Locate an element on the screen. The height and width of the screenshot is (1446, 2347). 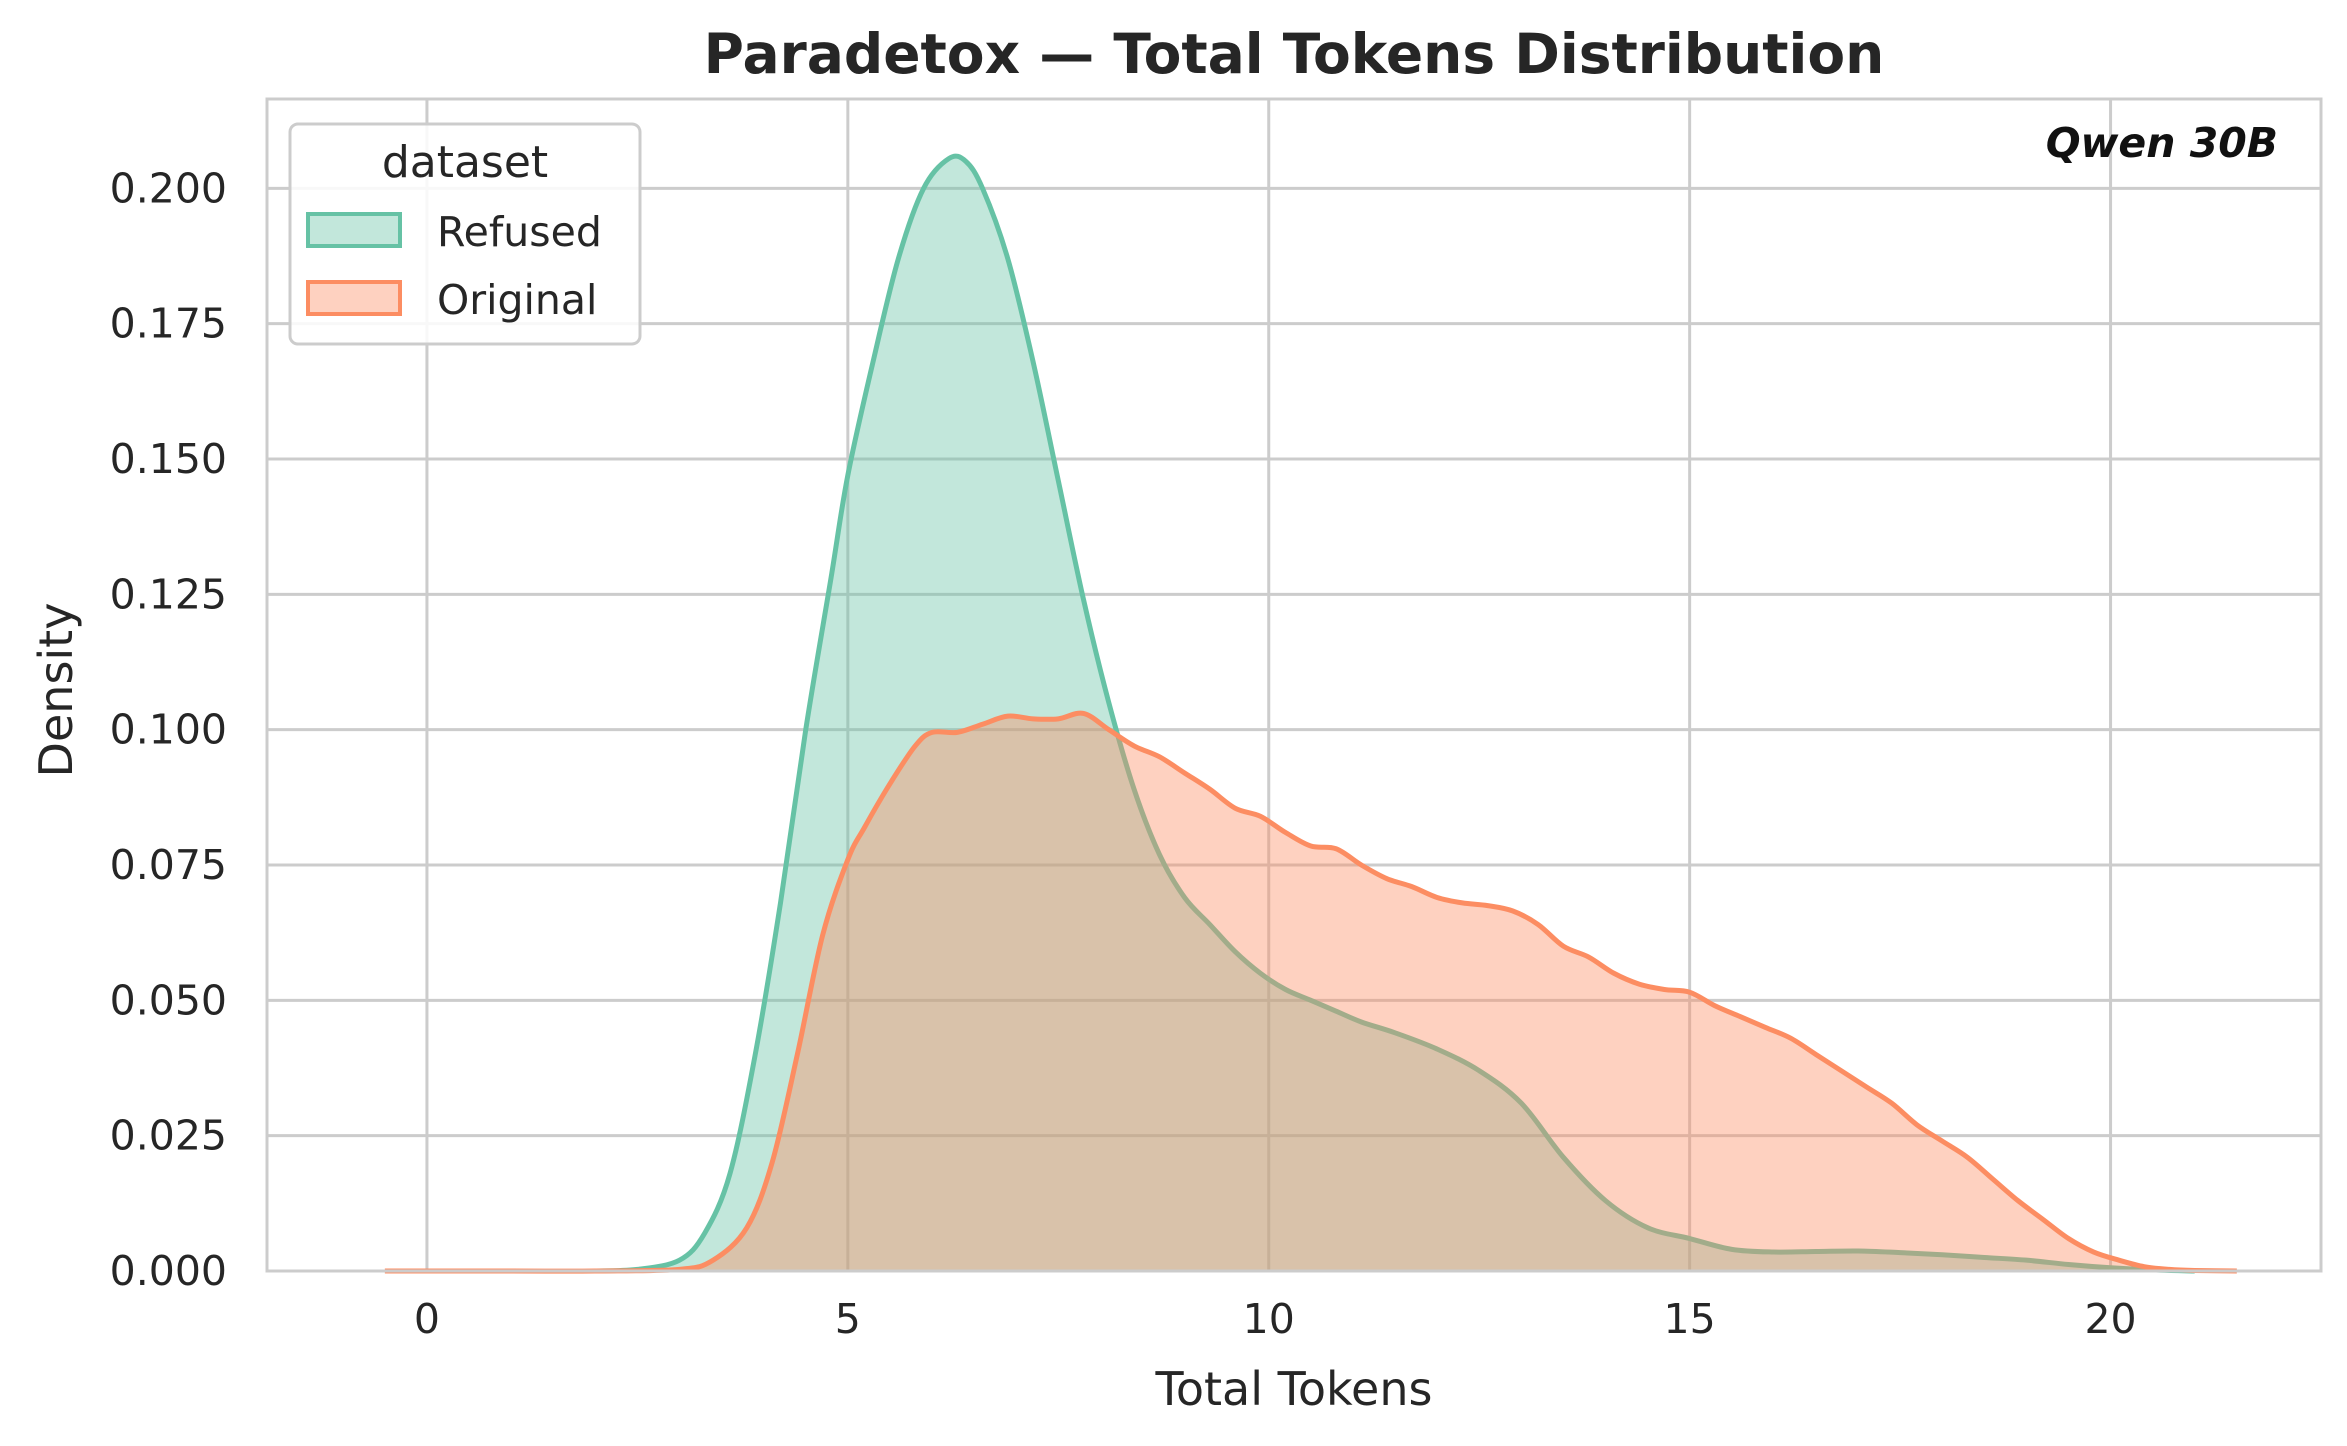
legend-frame is located at coordinates (465, 234).